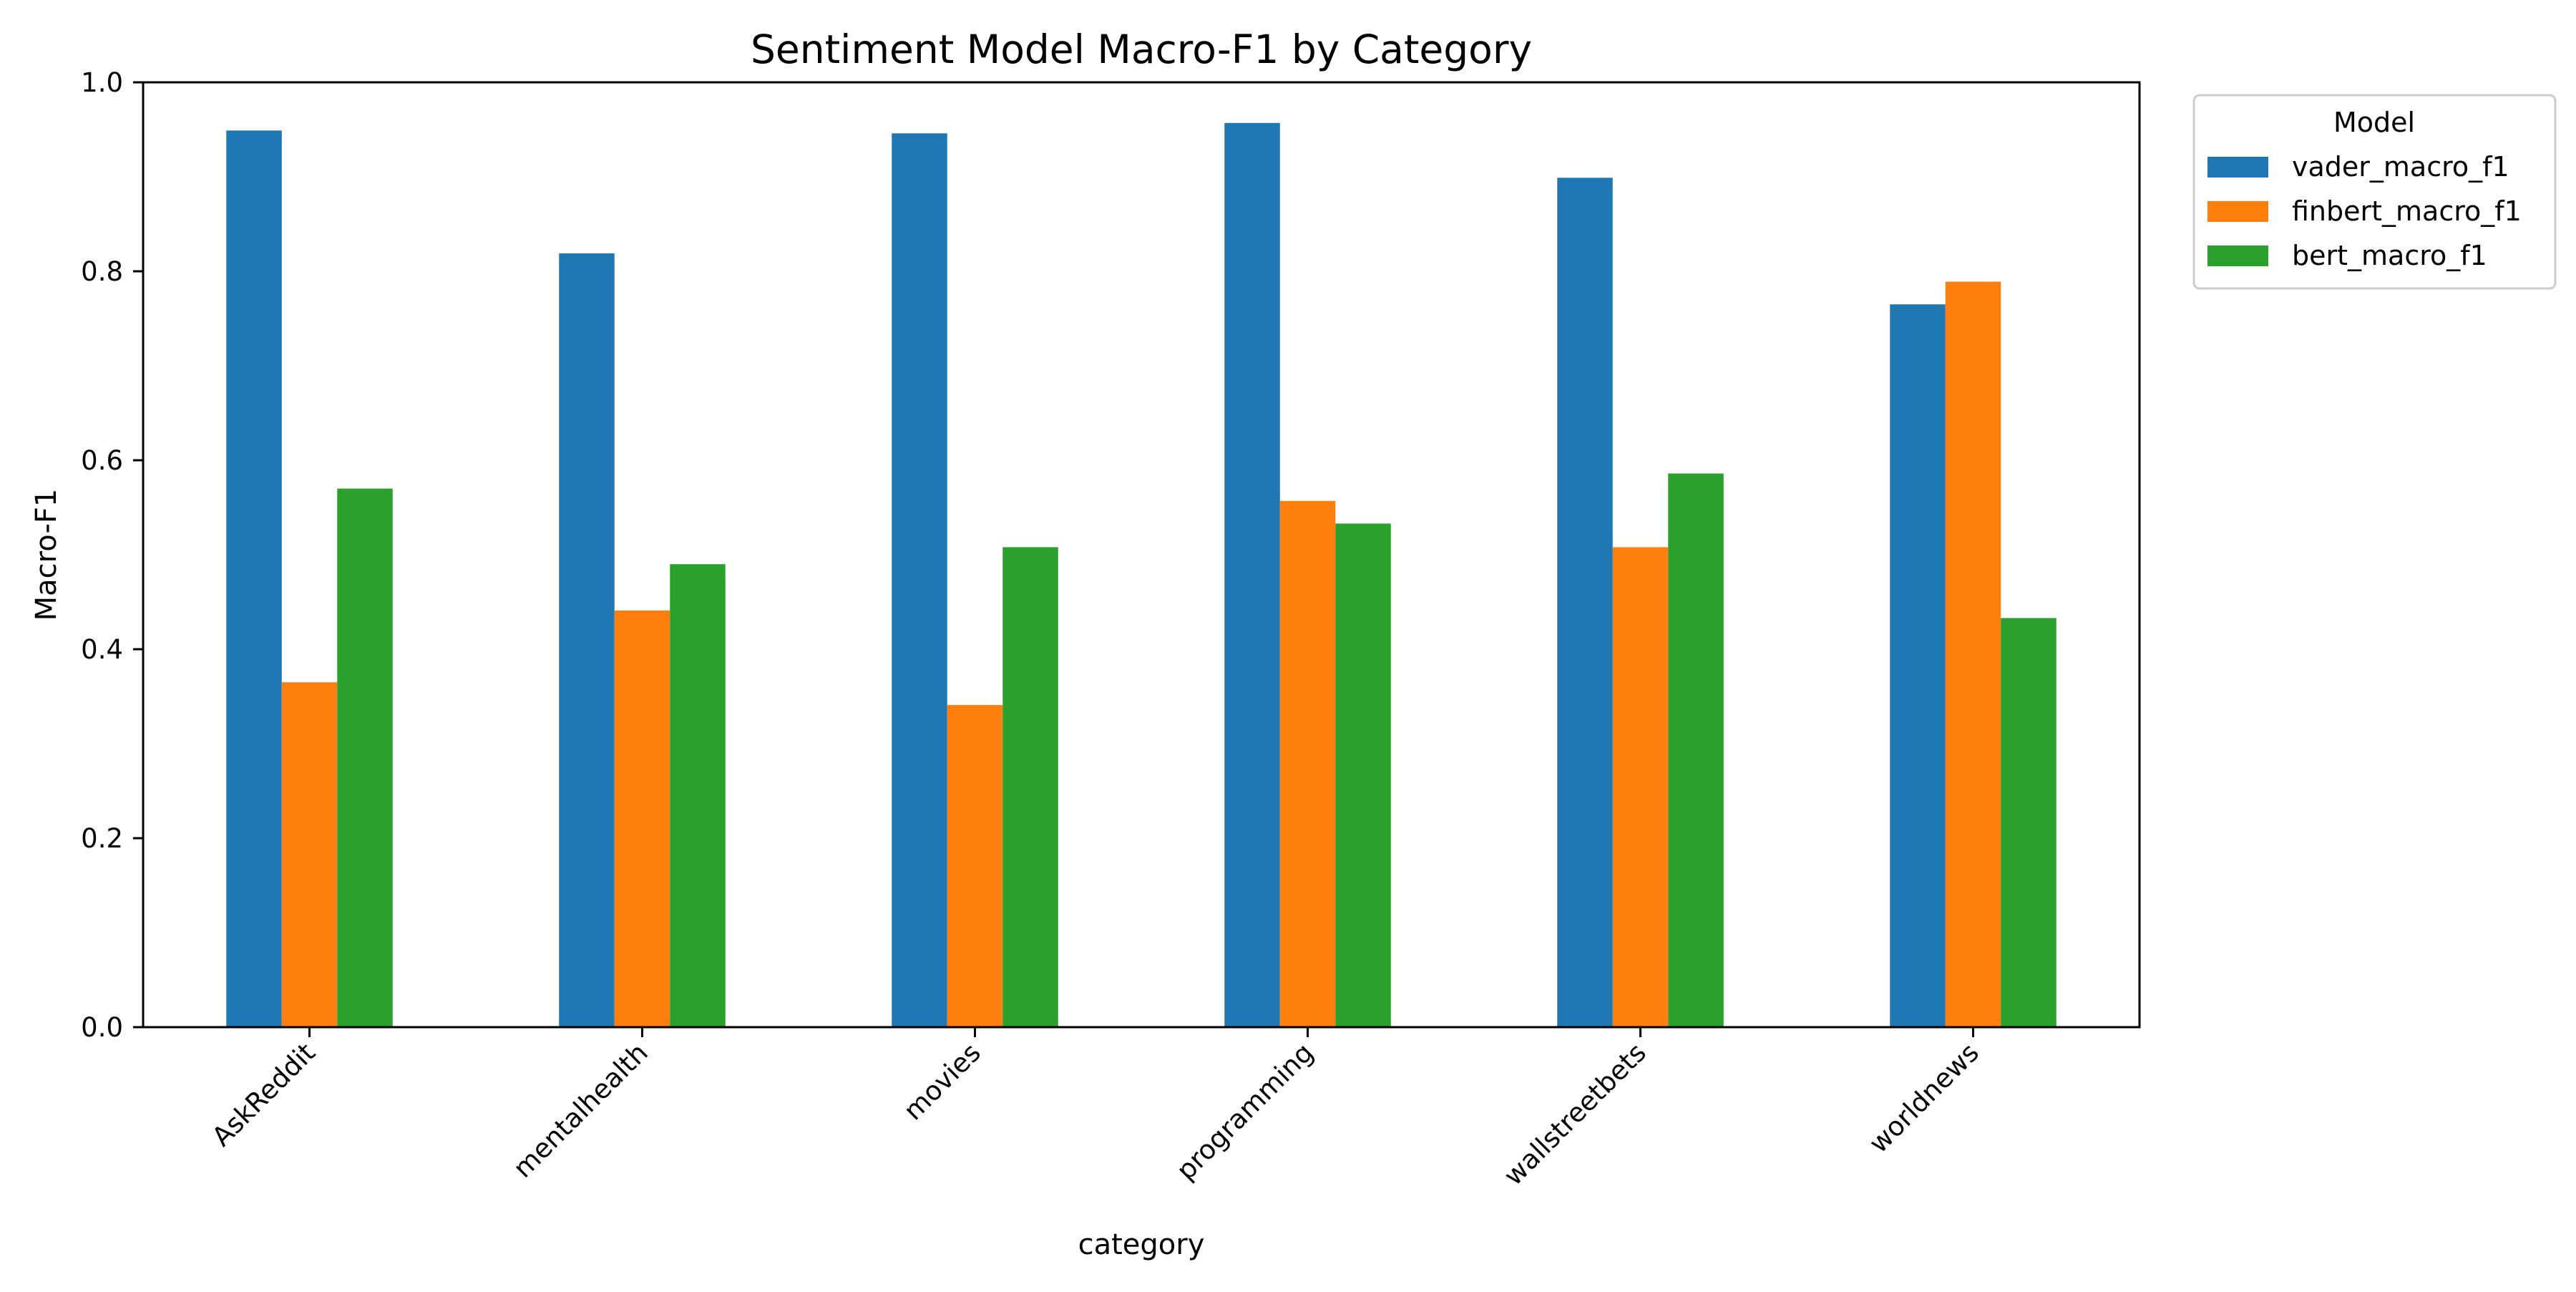 The height and width of the screenshot is (1292, 2576). I want to click on bar-mentalhealth-finbert-macro-f1, so click(642, 818).